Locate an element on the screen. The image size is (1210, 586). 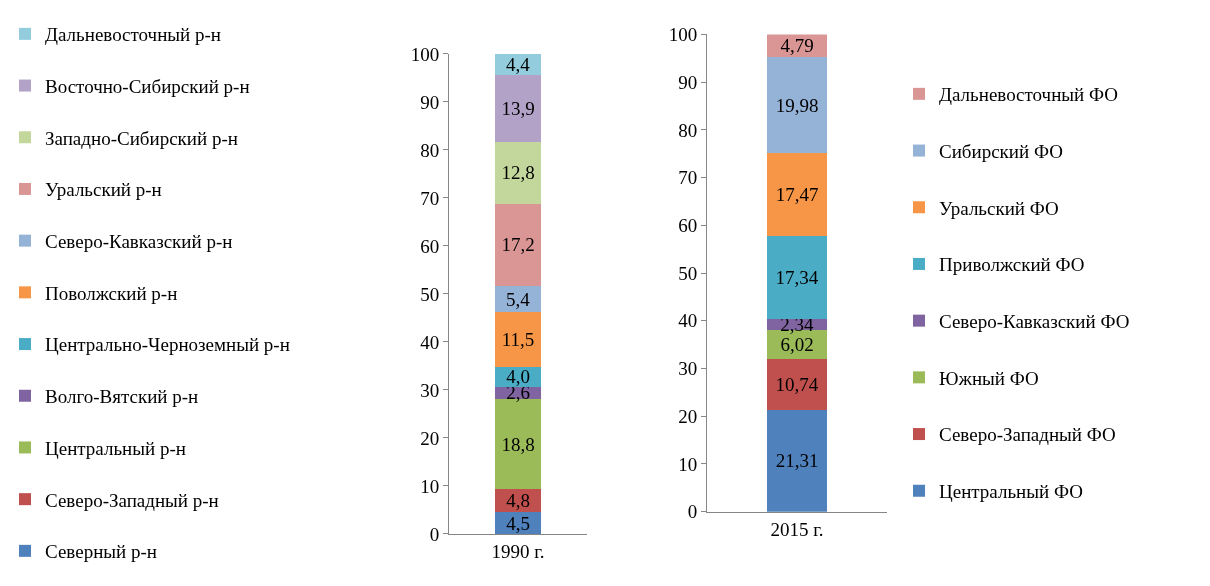
data-label: 10,74 is located at coordinates (797, 384).